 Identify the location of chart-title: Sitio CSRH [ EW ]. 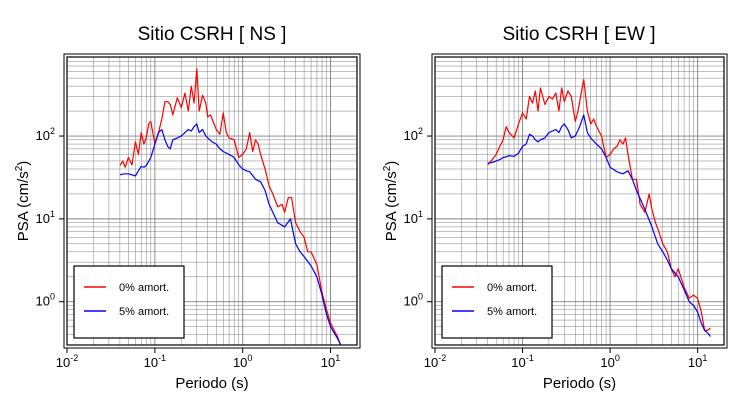
(578, 34).